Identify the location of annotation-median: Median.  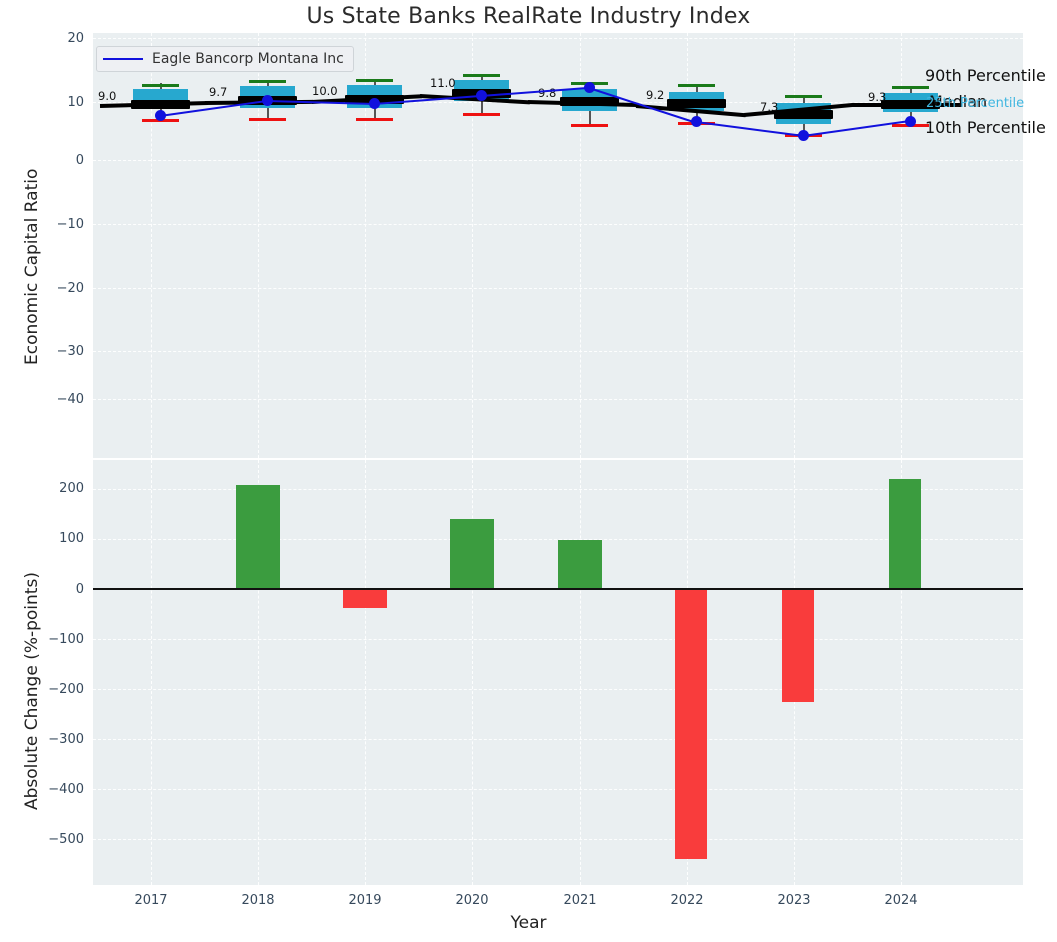
(958, 101).